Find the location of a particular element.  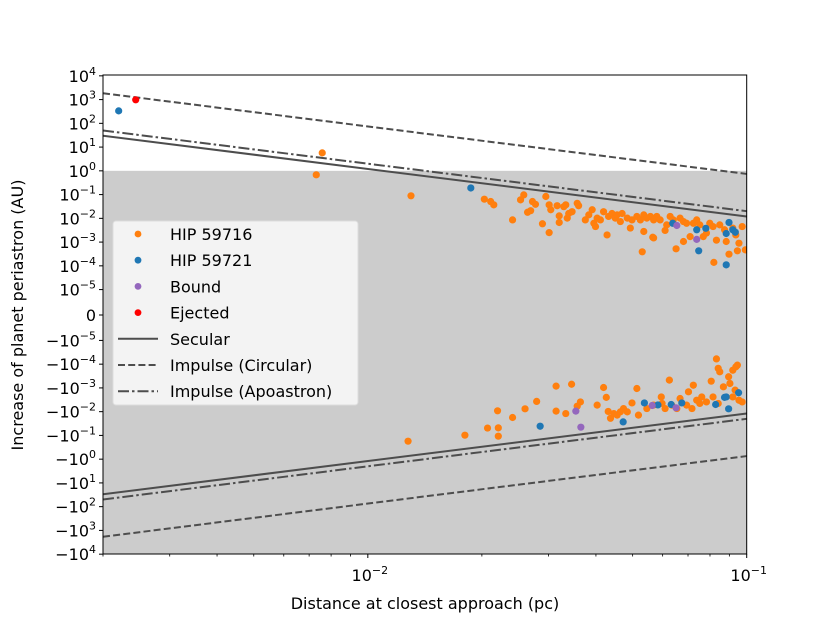

x-tick-label: 10−1 is located at coordinates (748, 574).